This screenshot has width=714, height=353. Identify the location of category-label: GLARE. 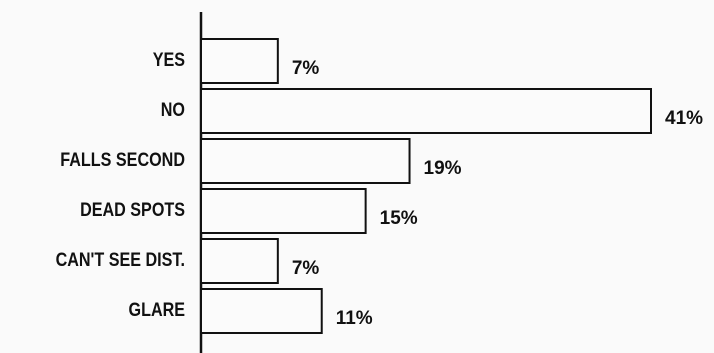
(157, 310).